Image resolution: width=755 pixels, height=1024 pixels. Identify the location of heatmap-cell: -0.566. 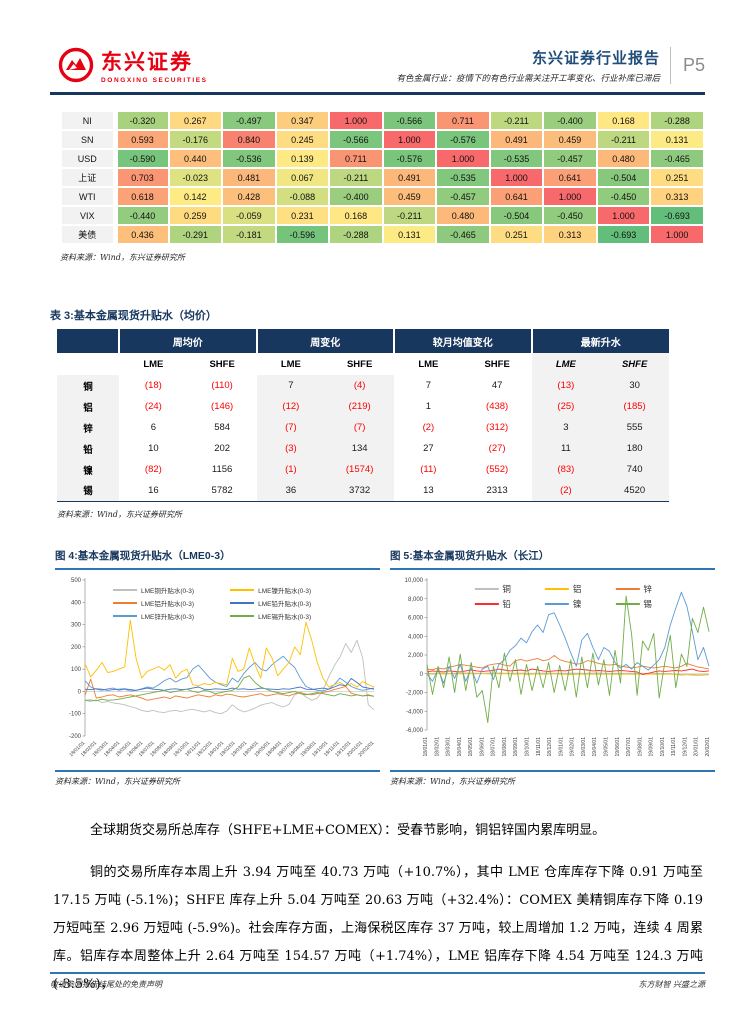
(409, 120).